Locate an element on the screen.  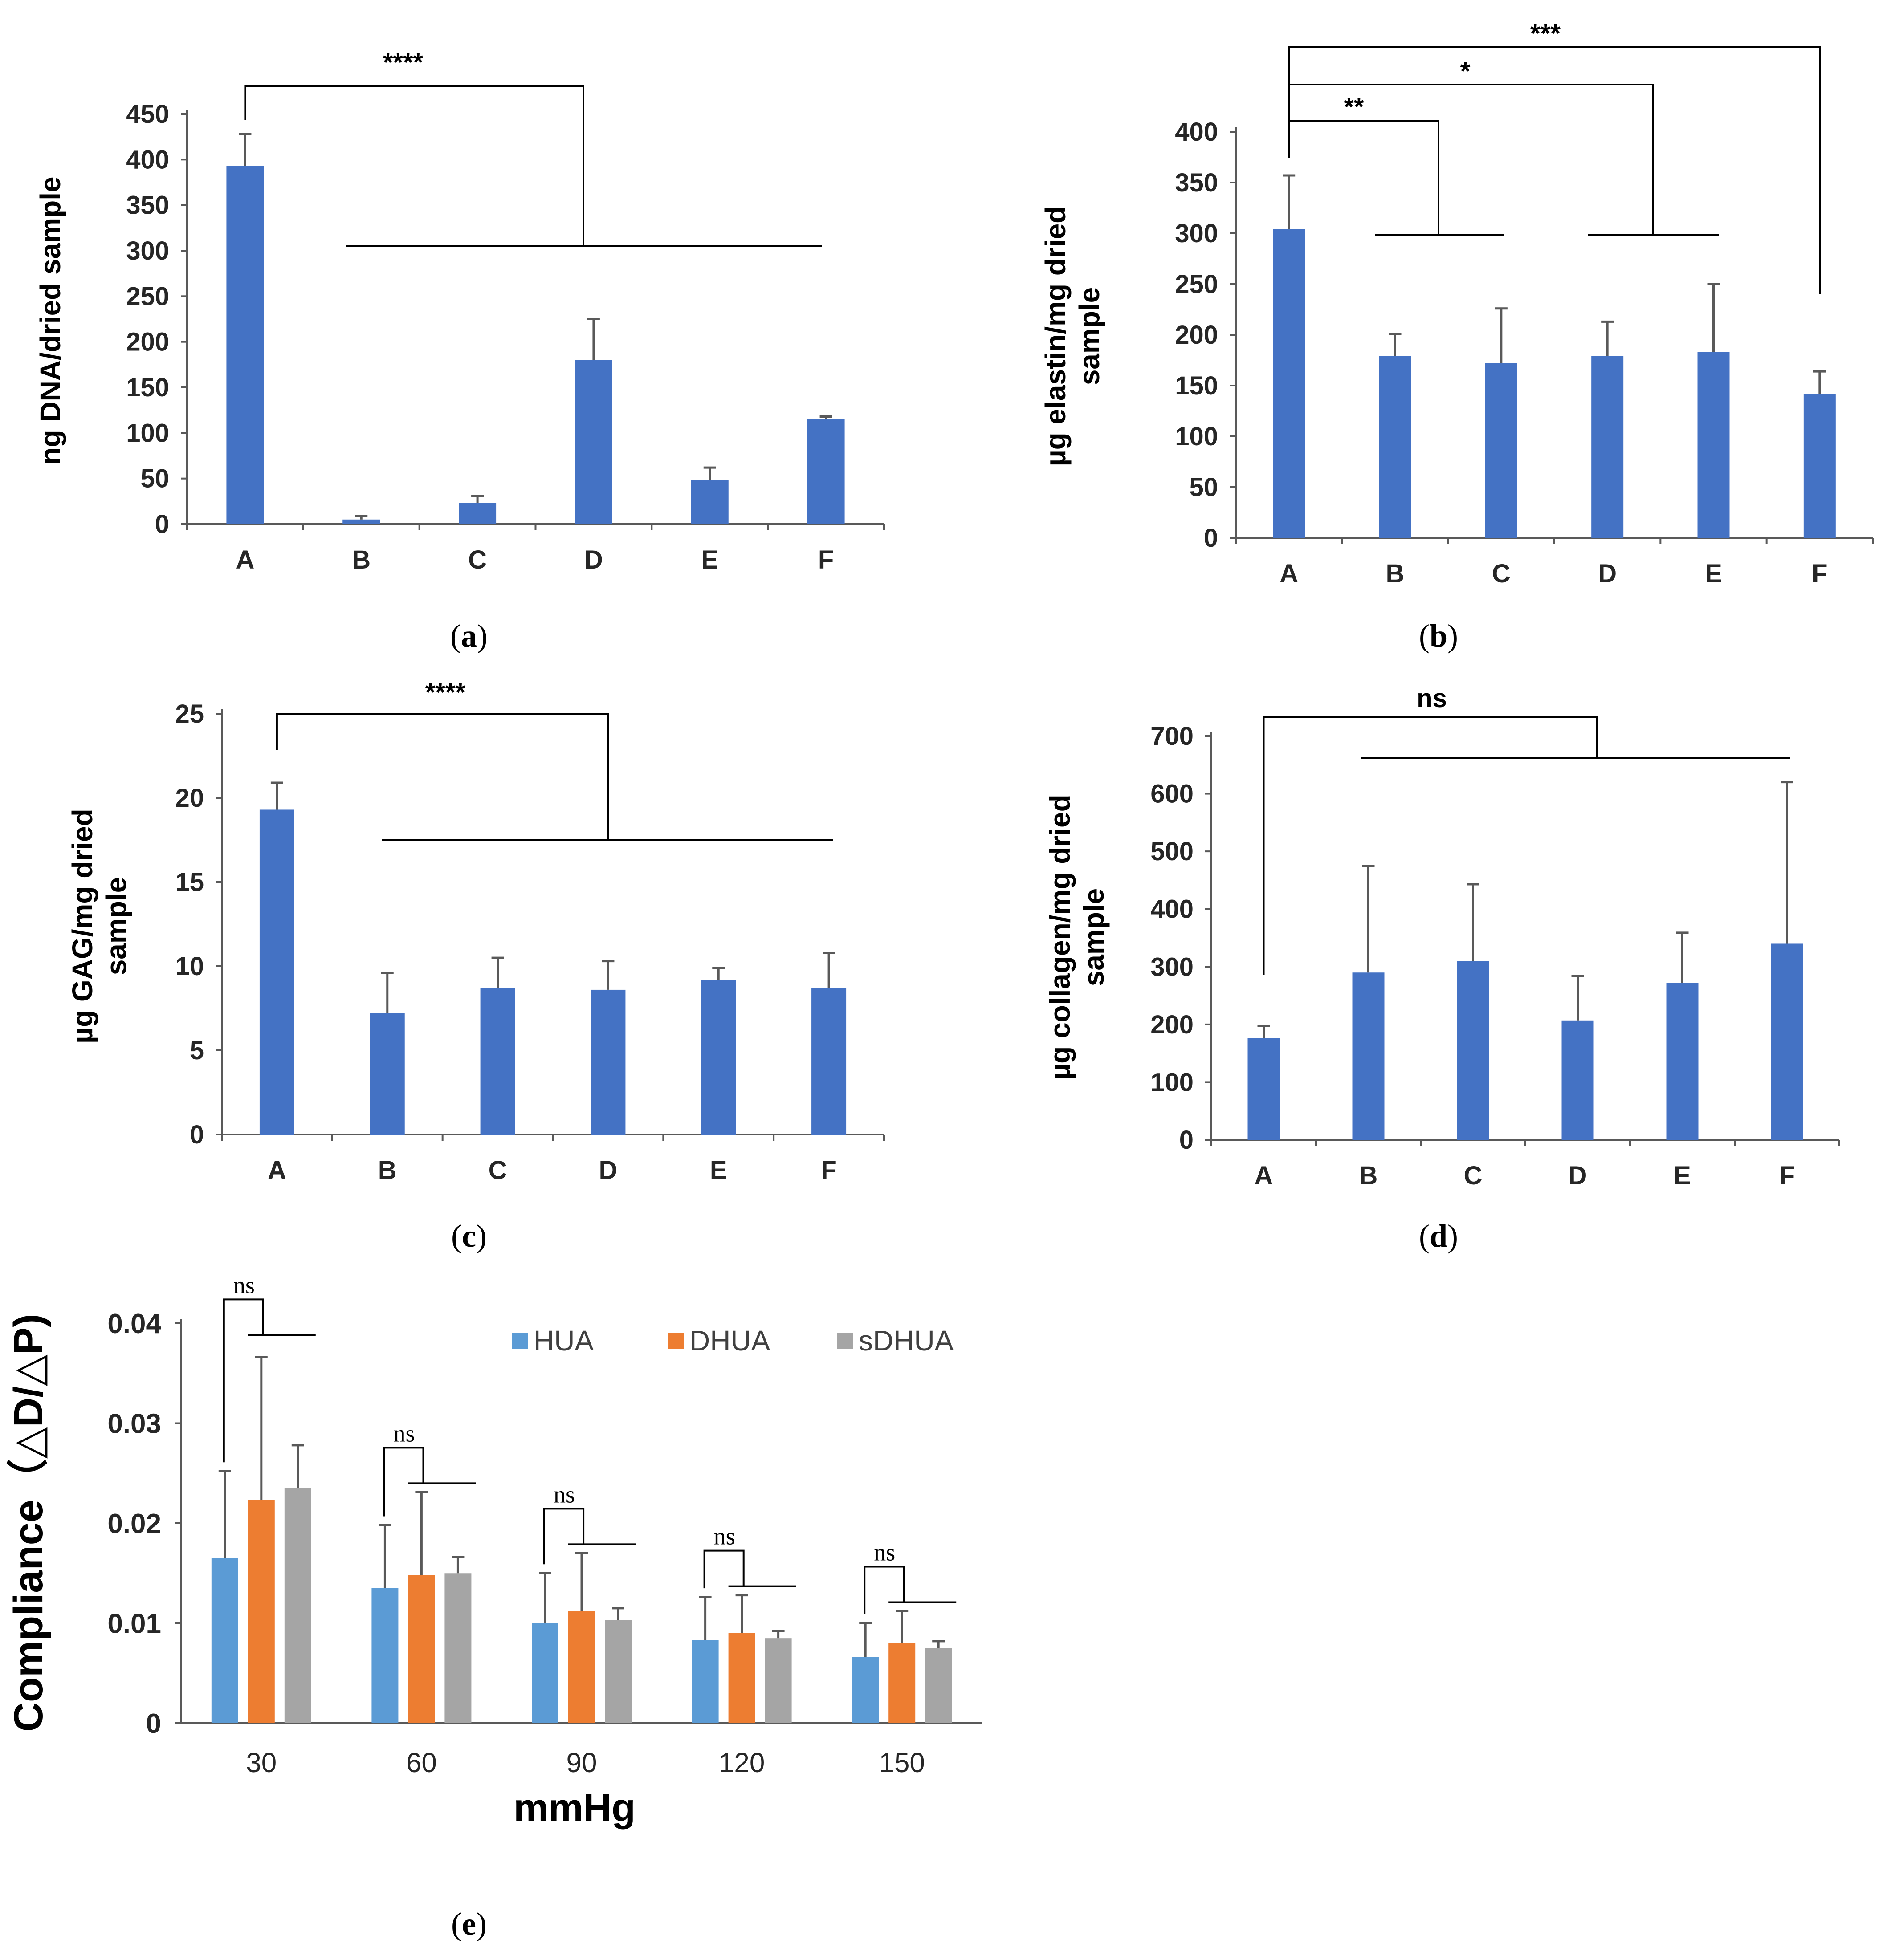
y-axis-title: µg collagen/mg driedsample is located at coordinates (1077, 937).